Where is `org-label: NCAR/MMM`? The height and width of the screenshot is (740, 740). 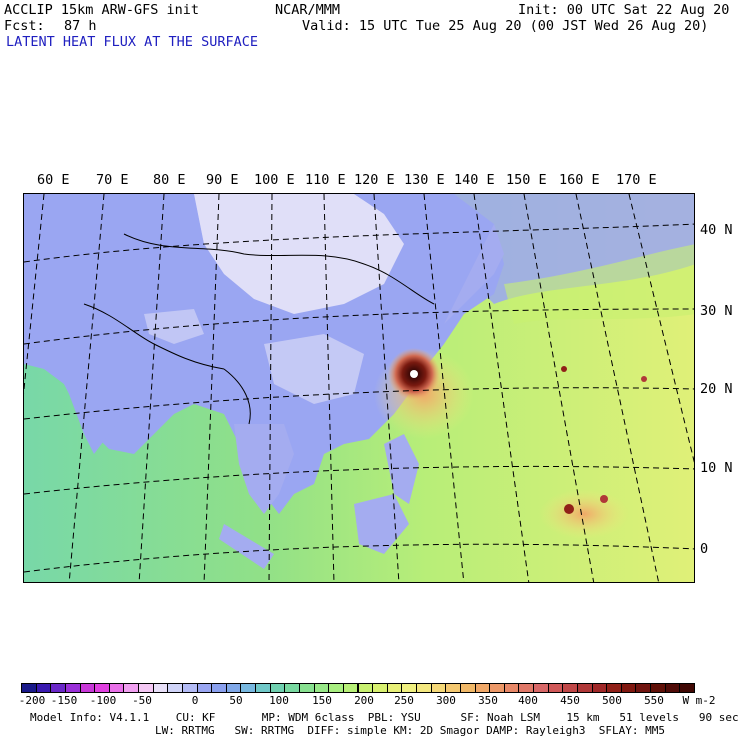
org-label: NCAR/MMM is located at coordinates (308, 10).